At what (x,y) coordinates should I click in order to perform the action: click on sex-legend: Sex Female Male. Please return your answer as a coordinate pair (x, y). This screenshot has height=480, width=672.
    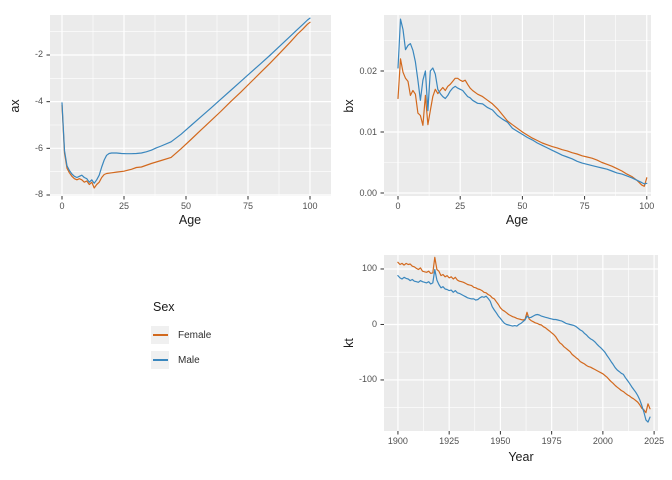
    Looking at the image, I should click on (181, 338).